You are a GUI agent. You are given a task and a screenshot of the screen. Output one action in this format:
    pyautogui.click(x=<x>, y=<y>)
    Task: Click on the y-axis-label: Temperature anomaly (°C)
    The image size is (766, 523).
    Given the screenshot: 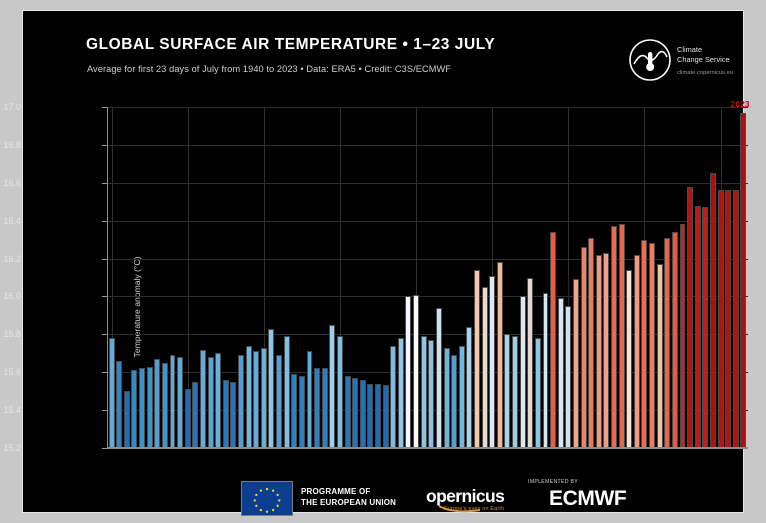 What is the action you would take?
    pyautogui.click(x=137, y=307)
    